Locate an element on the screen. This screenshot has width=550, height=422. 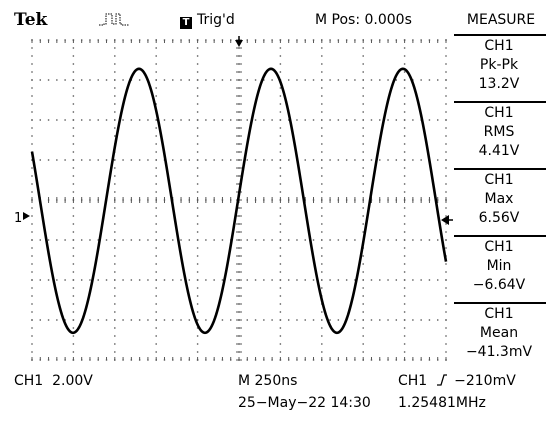
measure-value: −41.3mV is located at coordinates (499, 352).